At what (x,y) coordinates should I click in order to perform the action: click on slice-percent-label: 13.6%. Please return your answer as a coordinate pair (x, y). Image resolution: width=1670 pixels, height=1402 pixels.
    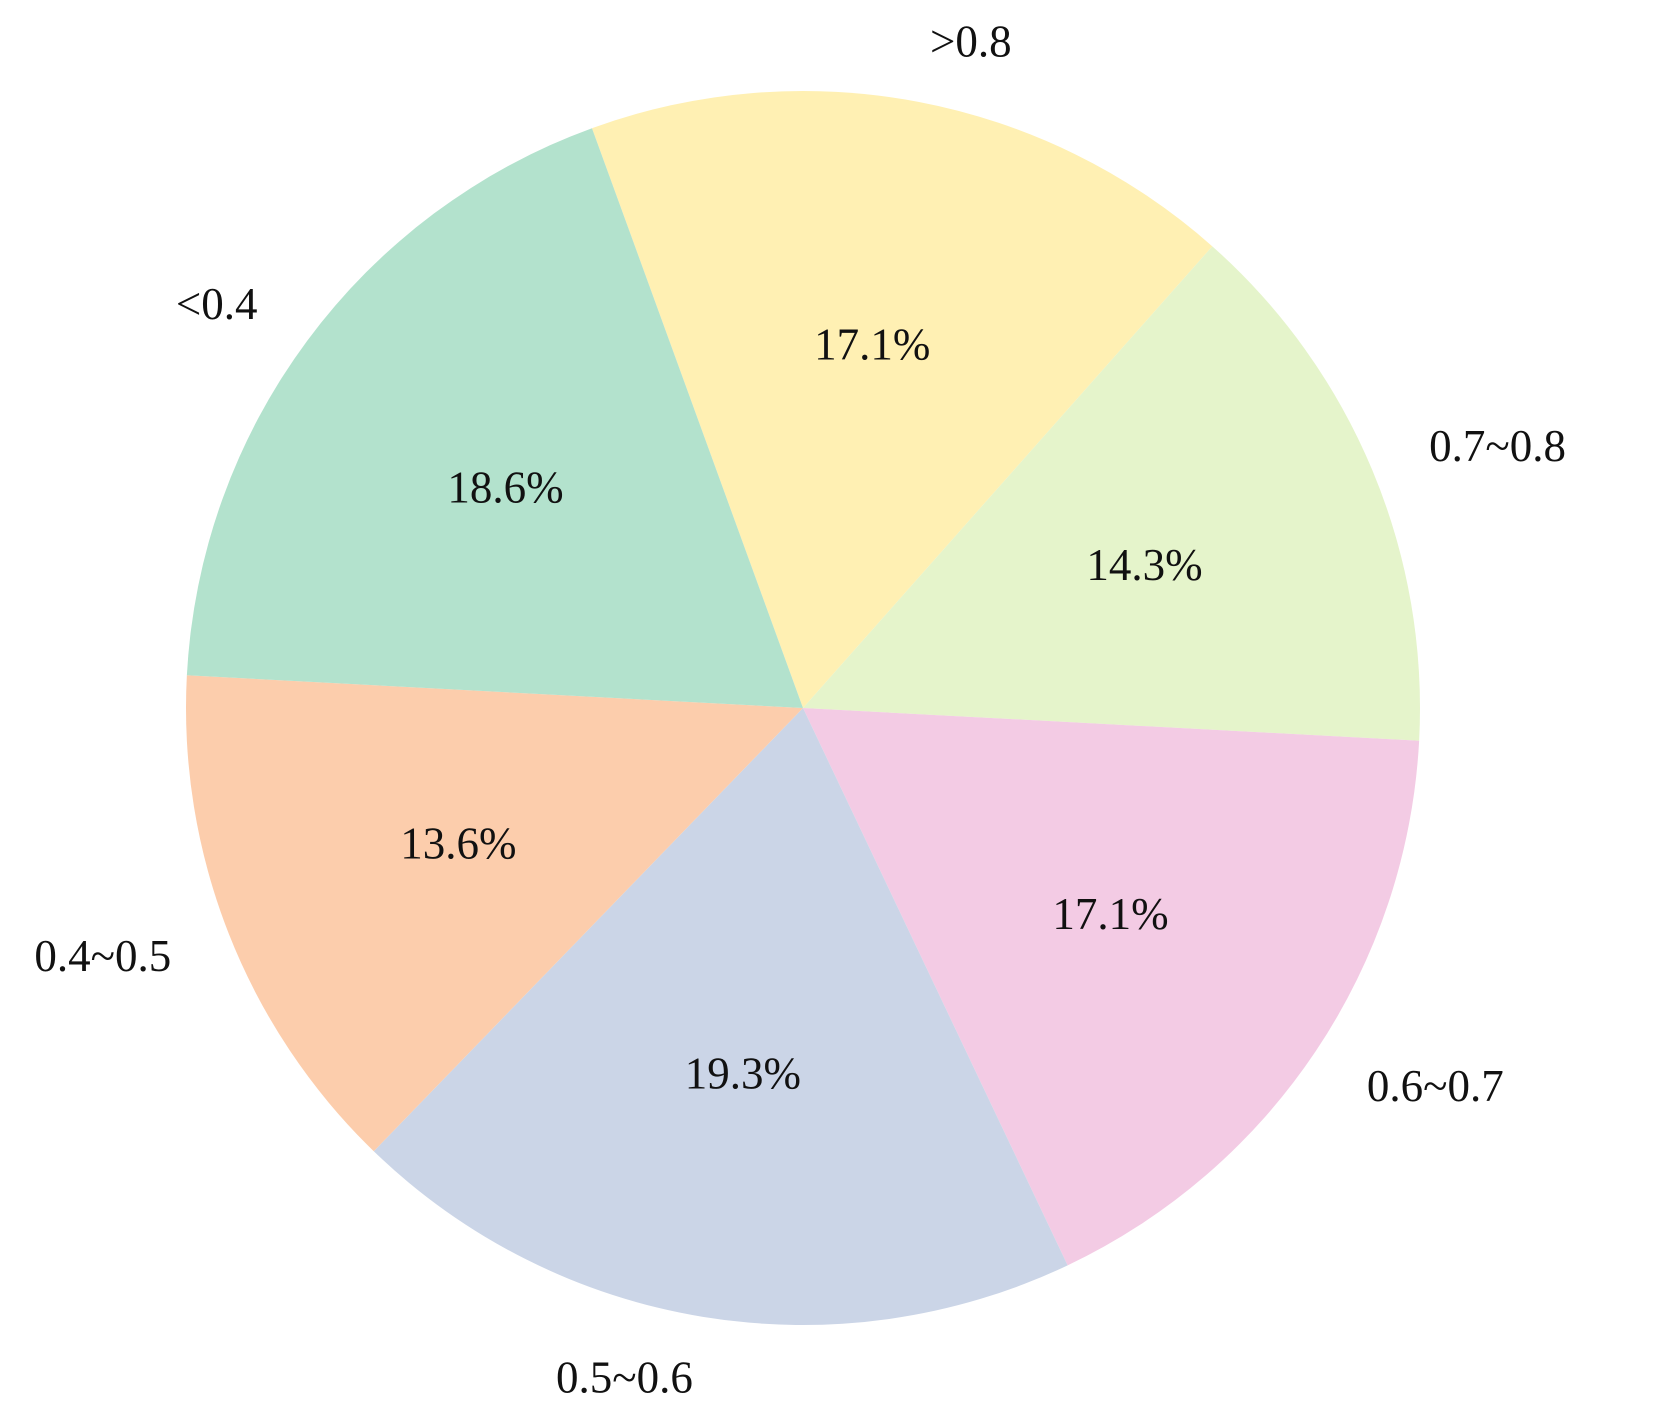
    Looking at the image, I should click on (458, 843).